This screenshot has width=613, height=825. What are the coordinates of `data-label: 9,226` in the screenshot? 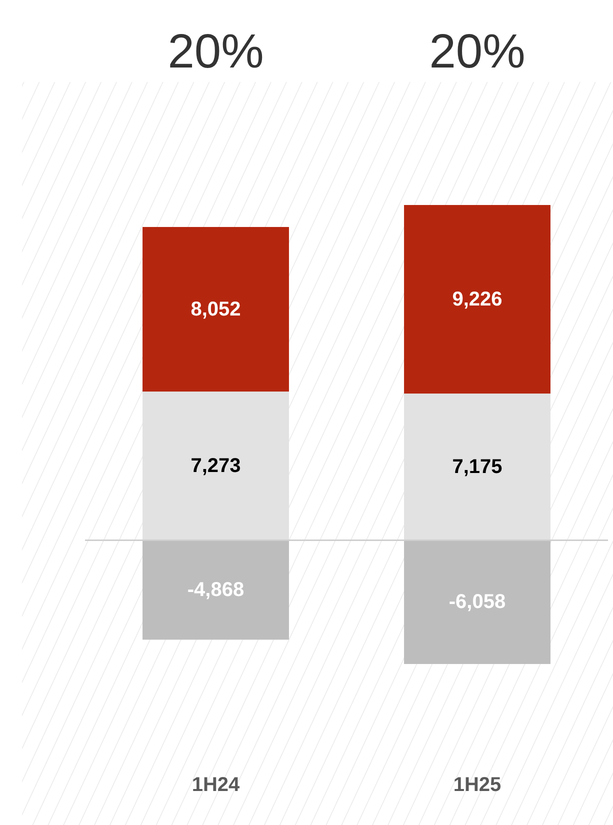 It's located at (477, 299).